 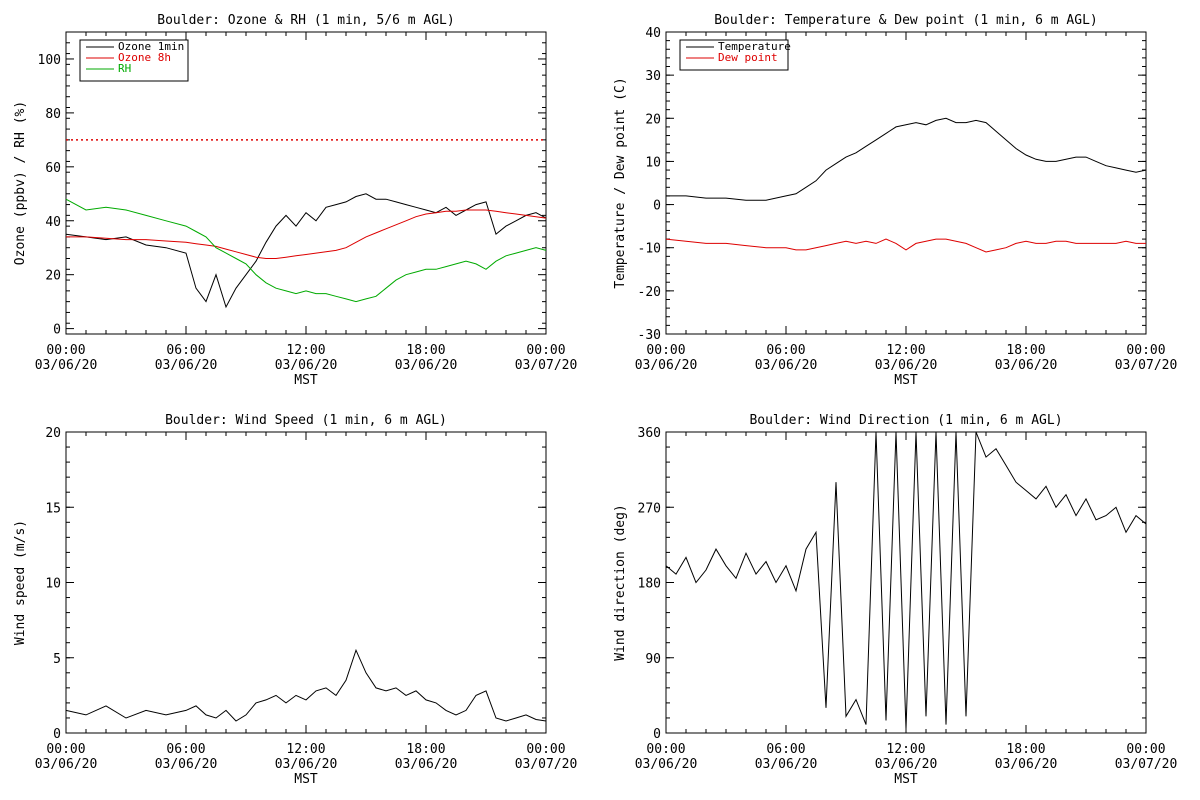 What do you see at coordinates (649, 292) in the screenshot?
I see `y-tick-label: -20` at bounding box center [649, 292].